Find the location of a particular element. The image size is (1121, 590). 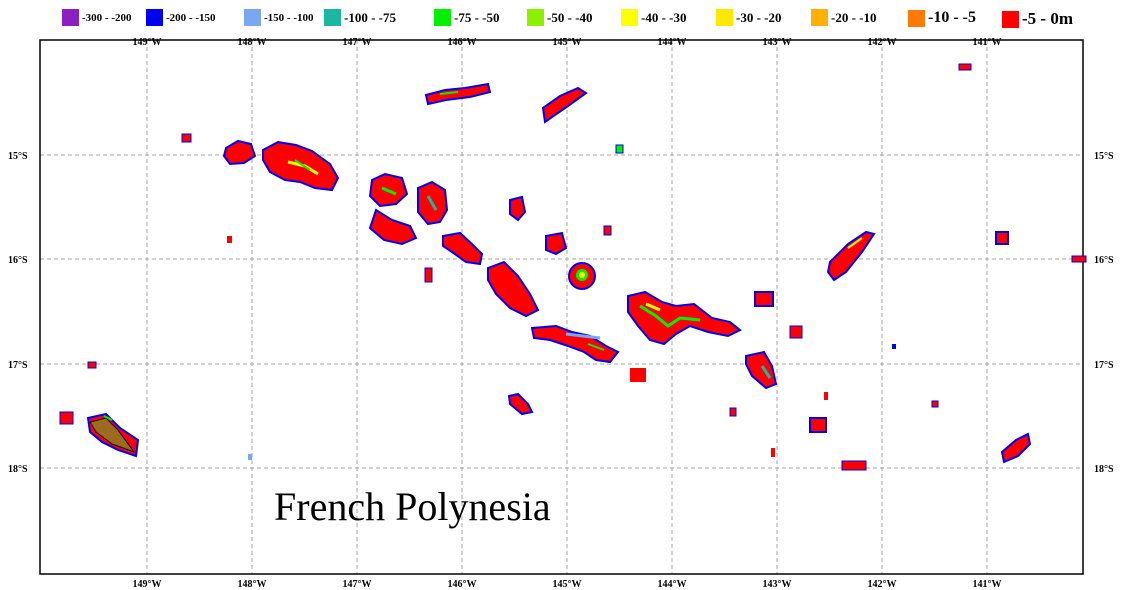

legend-item: -40 - -30 is located at coordinates (654, 17).